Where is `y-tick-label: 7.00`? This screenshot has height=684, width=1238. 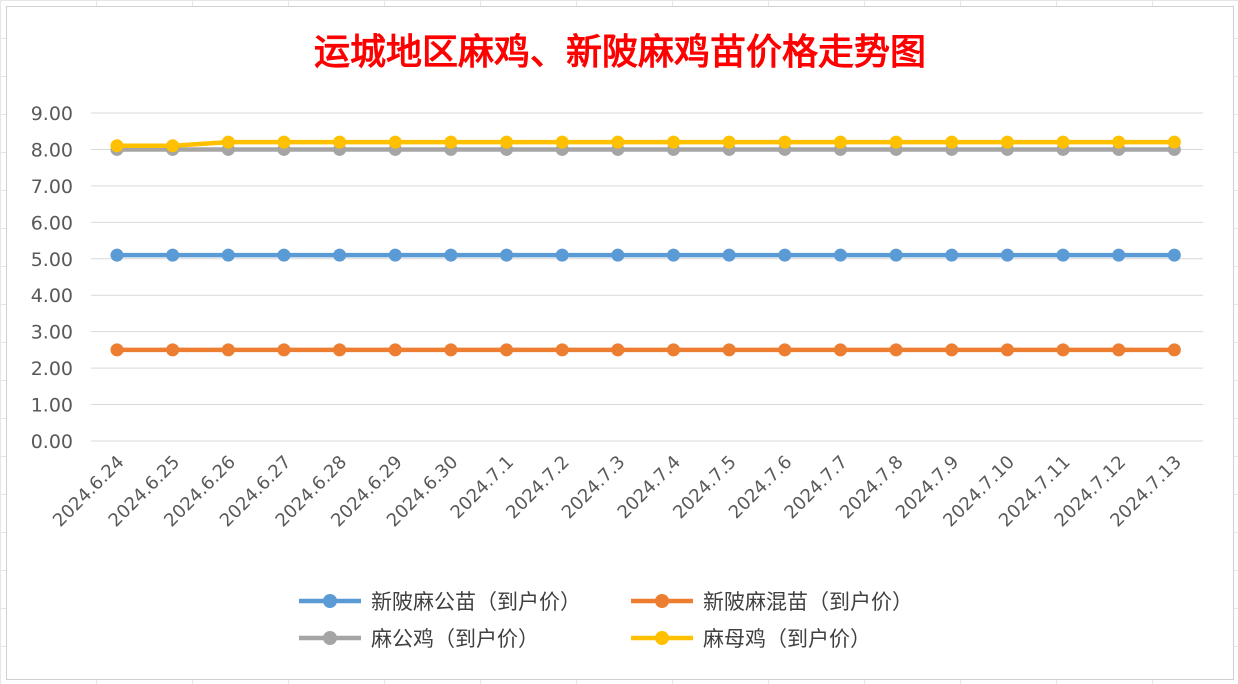
y-tick-label: 7.00 is located at coordinates (52, 187).